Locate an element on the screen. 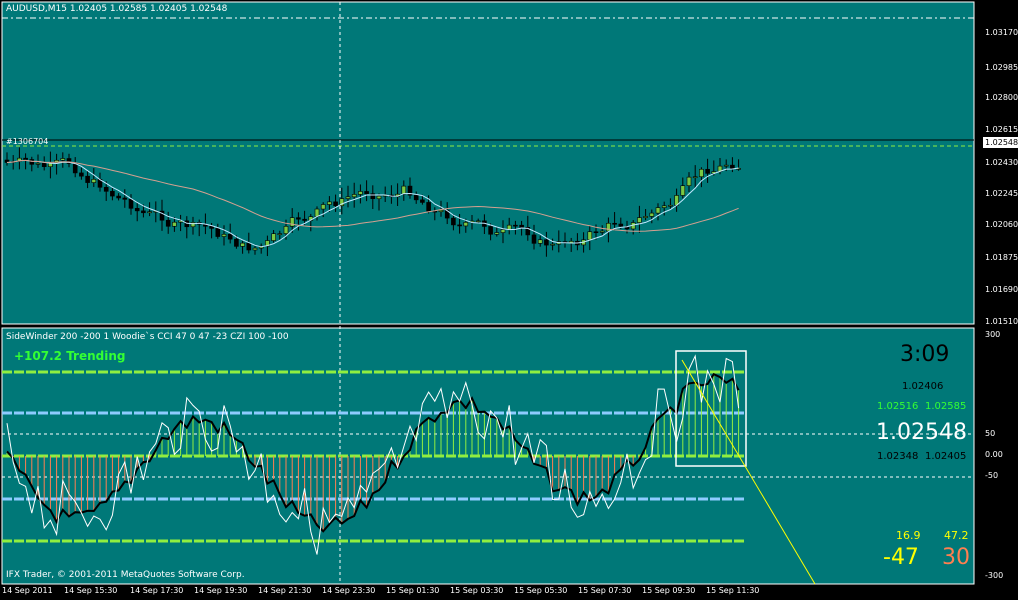 The height and width of the screenshot is (600, 1018). low-price: 1.02348 is located at coordinates (898, 456).